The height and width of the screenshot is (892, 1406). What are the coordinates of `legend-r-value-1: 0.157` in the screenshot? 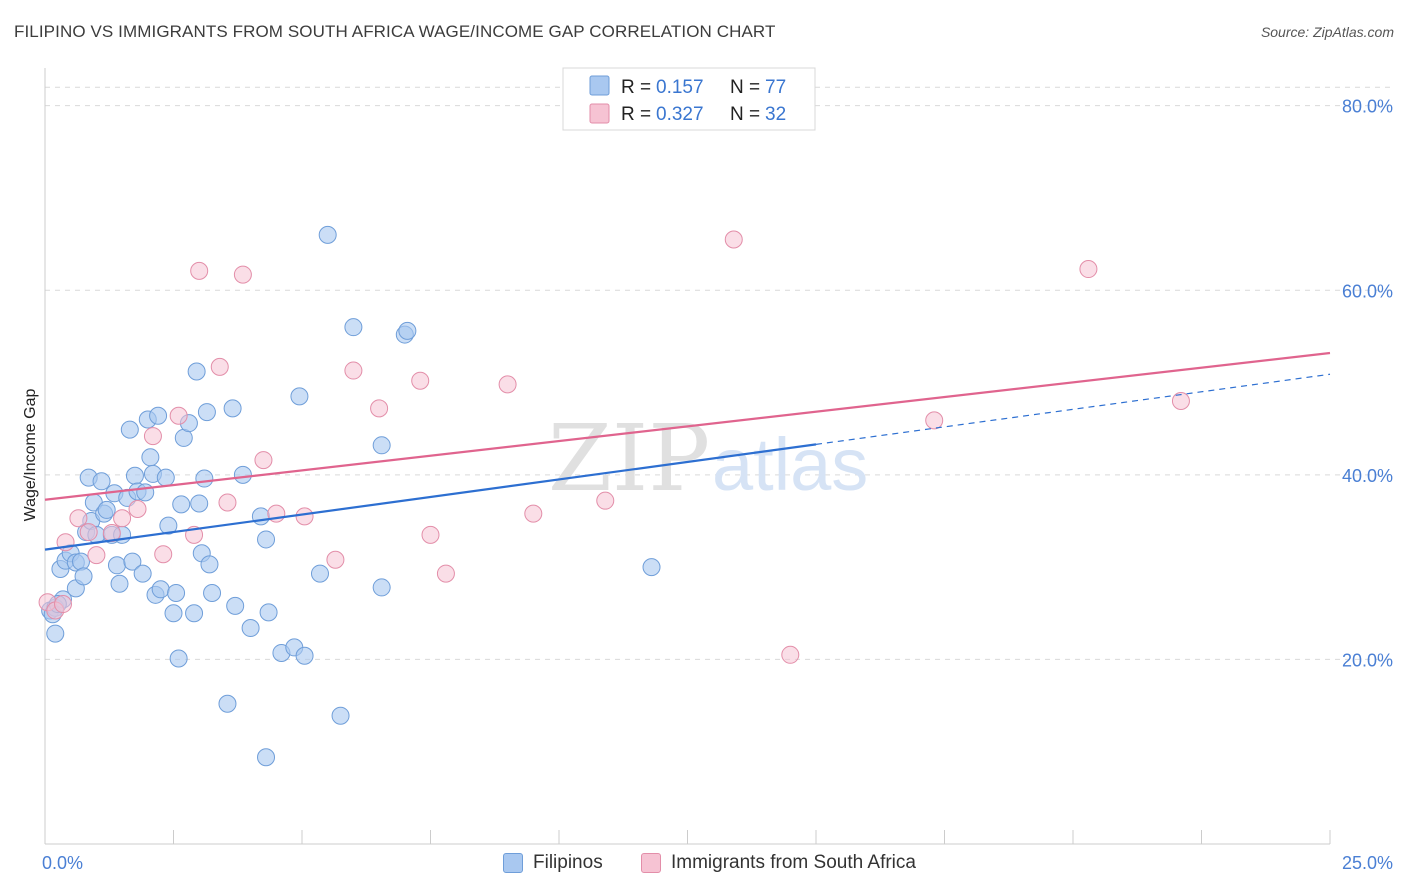 It's located at (680, 87).